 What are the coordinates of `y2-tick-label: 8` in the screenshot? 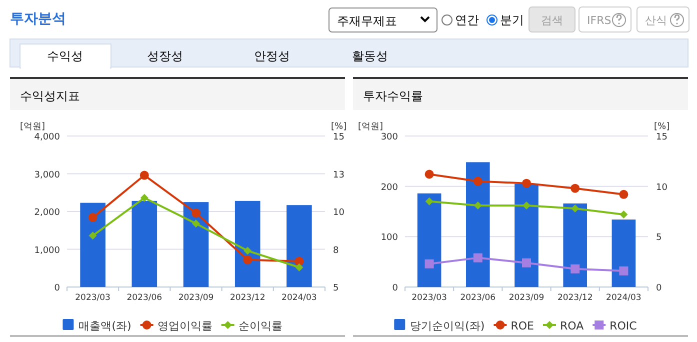 It's located at (336, 251).